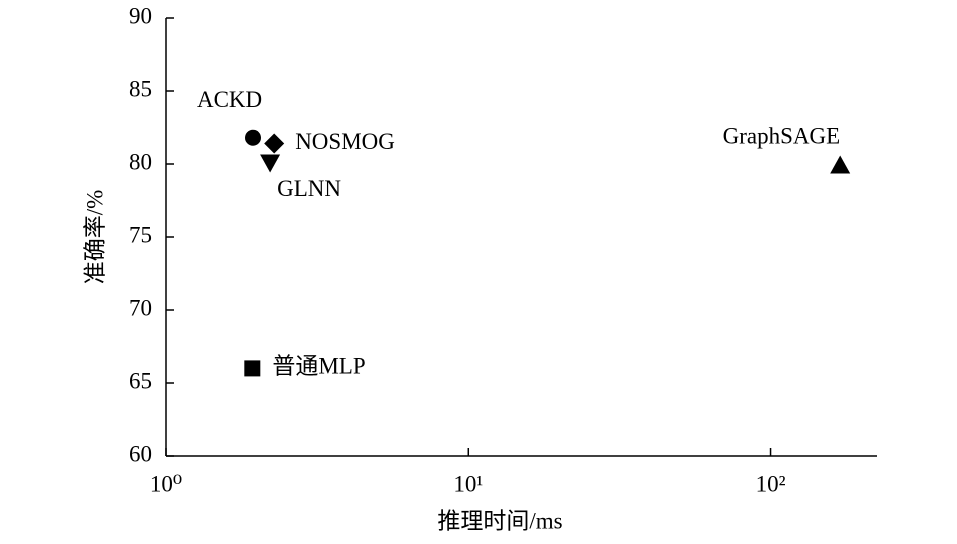  I want to click on x-tick-label: 10², so click(771, 483).